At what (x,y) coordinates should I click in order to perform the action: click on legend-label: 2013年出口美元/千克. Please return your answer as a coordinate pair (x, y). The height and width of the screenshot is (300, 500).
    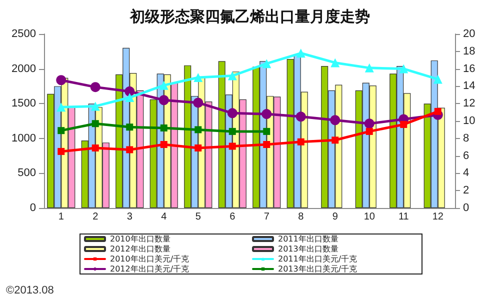
    Looking at the image, I should click on (318, 269).